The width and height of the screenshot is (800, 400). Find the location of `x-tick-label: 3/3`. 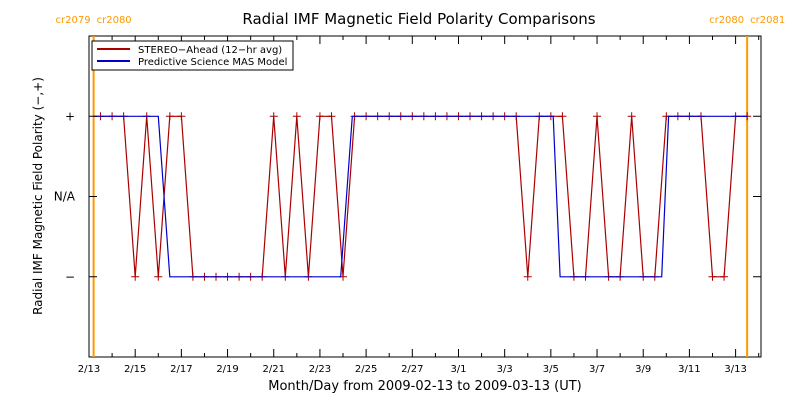

x-tick-label: 3/3 is located at coordinates (505, 369).